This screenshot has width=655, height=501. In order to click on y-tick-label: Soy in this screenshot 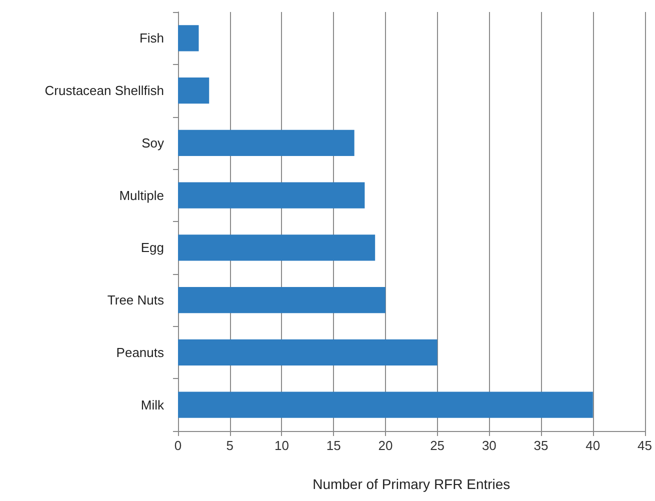, I will do `click(153, 142)`.